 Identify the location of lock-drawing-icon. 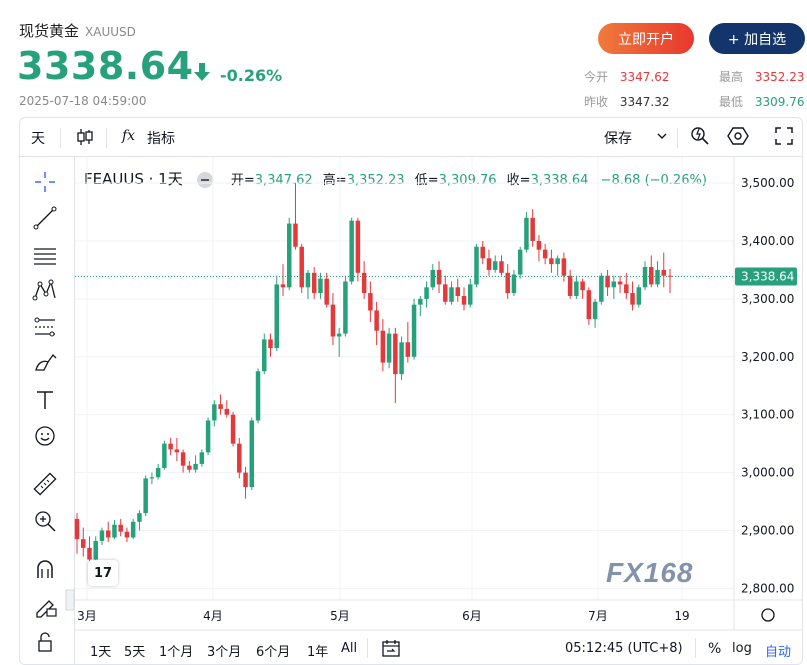
(45, 605).